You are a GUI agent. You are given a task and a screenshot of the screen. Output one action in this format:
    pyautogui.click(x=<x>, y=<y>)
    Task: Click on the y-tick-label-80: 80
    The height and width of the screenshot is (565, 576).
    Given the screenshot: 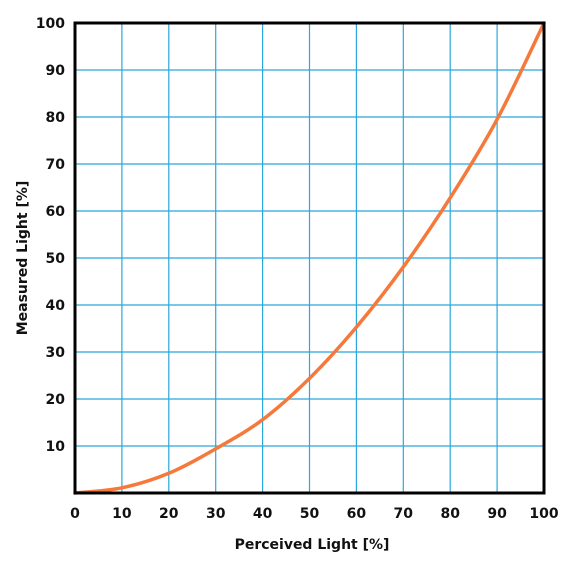 What is the action you would take?
    pyautogui.click(x=56, y=118)
    